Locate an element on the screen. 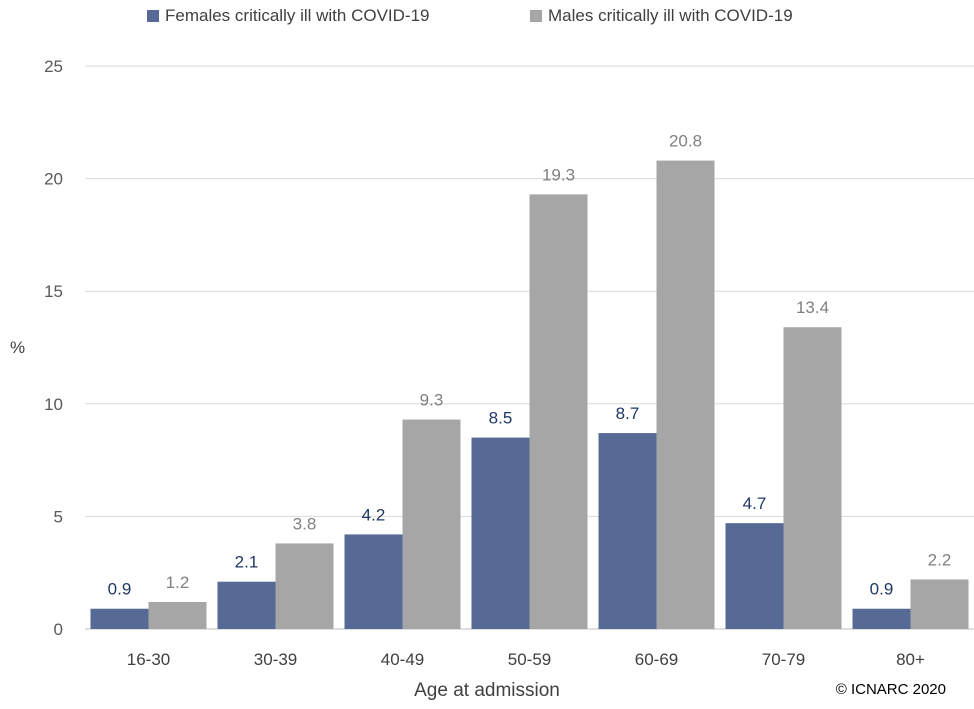 The image size is (974, 709). x-tick-label: 16-30 is located at coordinates (148, 659).